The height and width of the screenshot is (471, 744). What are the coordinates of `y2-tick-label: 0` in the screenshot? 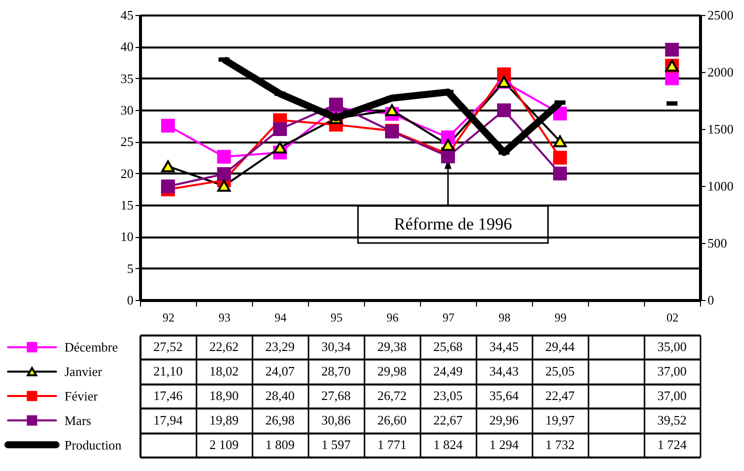 It's located at (711, 300).